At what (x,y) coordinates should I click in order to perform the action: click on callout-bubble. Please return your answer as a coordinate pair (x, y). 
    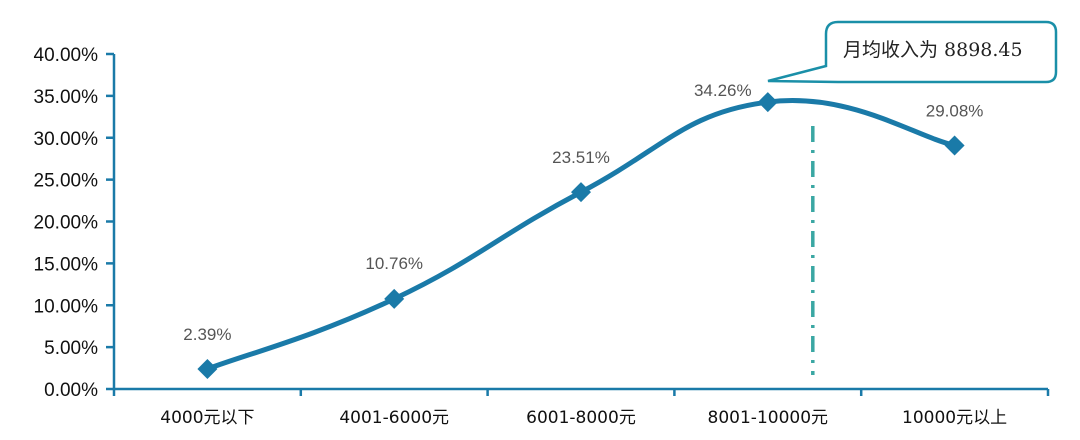
    Looking at the image, I should click on (912, 52).